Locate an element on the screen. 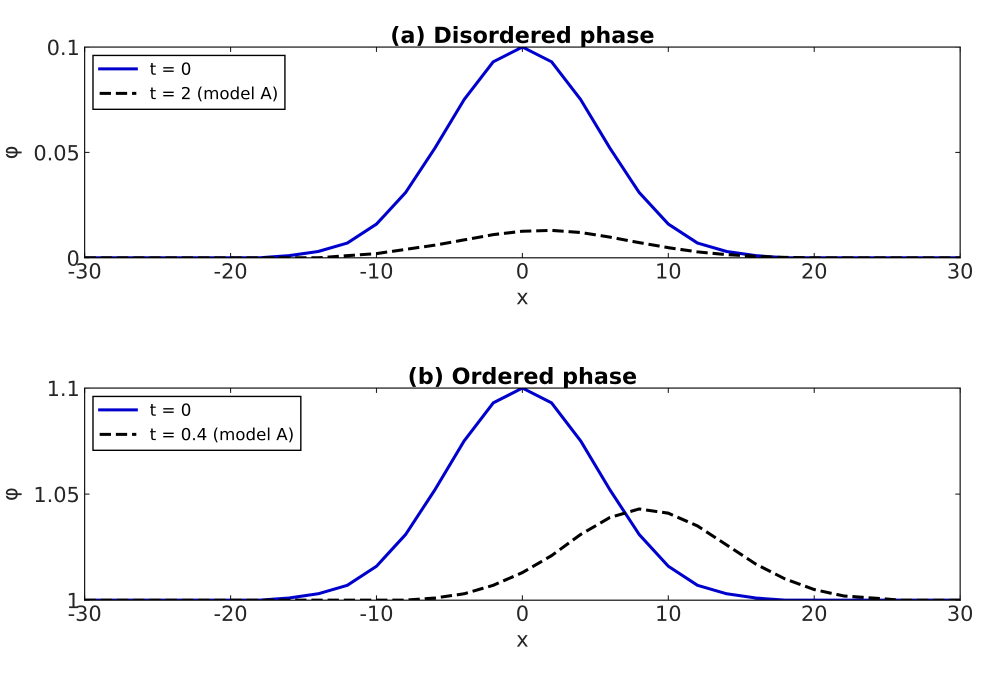  y-tick-label: 0.1 is located at coordinates (63, 48).